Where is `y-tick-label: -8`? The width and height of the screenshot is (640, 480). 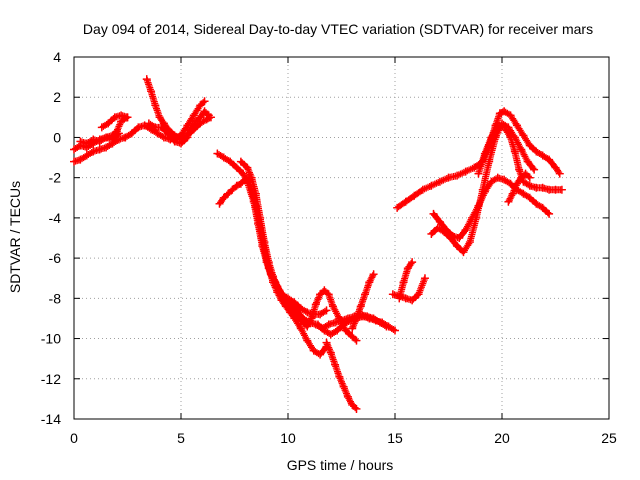
y-tick-label: -8 is located at coordinates (55, 298).